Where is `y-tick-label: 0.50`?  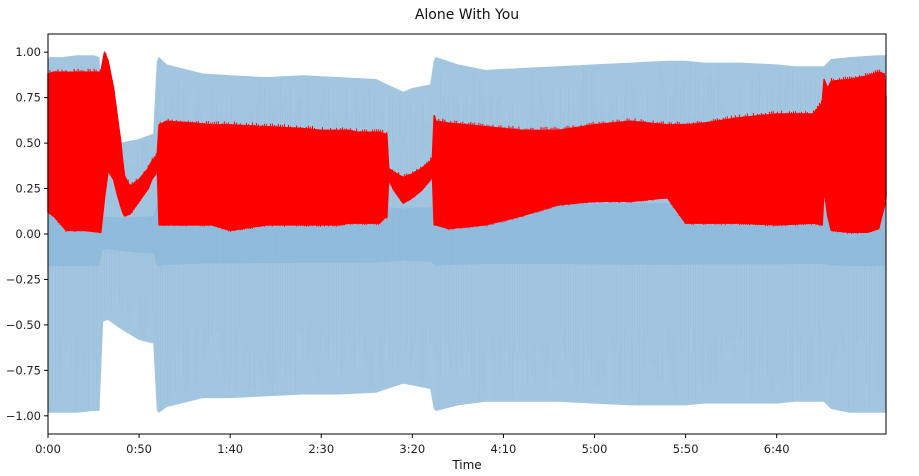 y-tick-label: 0.50 is located at coordinates (28, 143).